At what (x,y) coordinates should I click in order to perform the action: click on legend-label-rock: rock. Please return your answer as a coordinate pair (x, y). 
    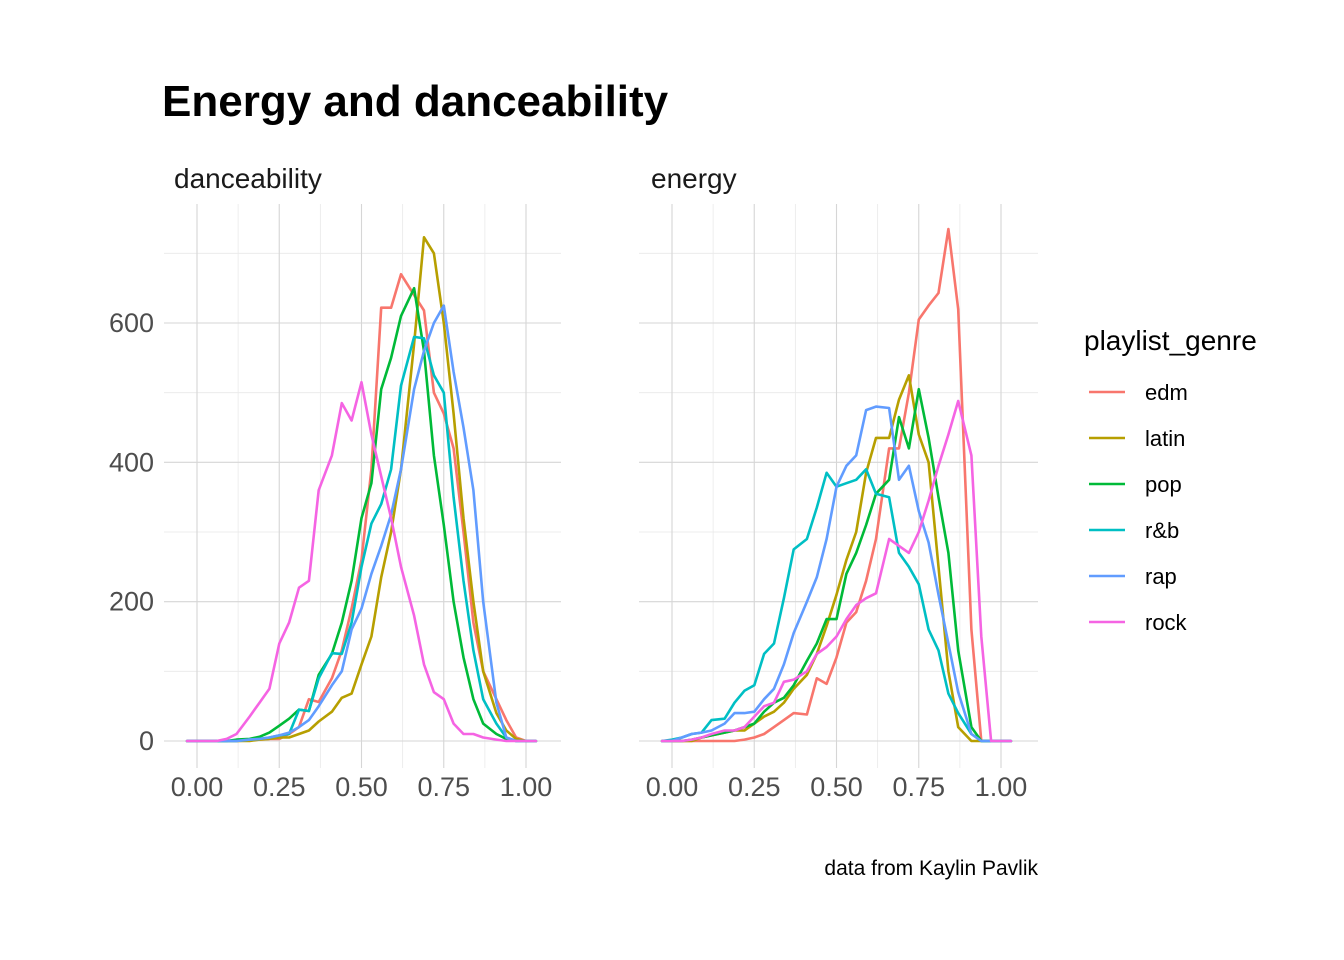
    Looking at the image, I should click on (1166, 622).